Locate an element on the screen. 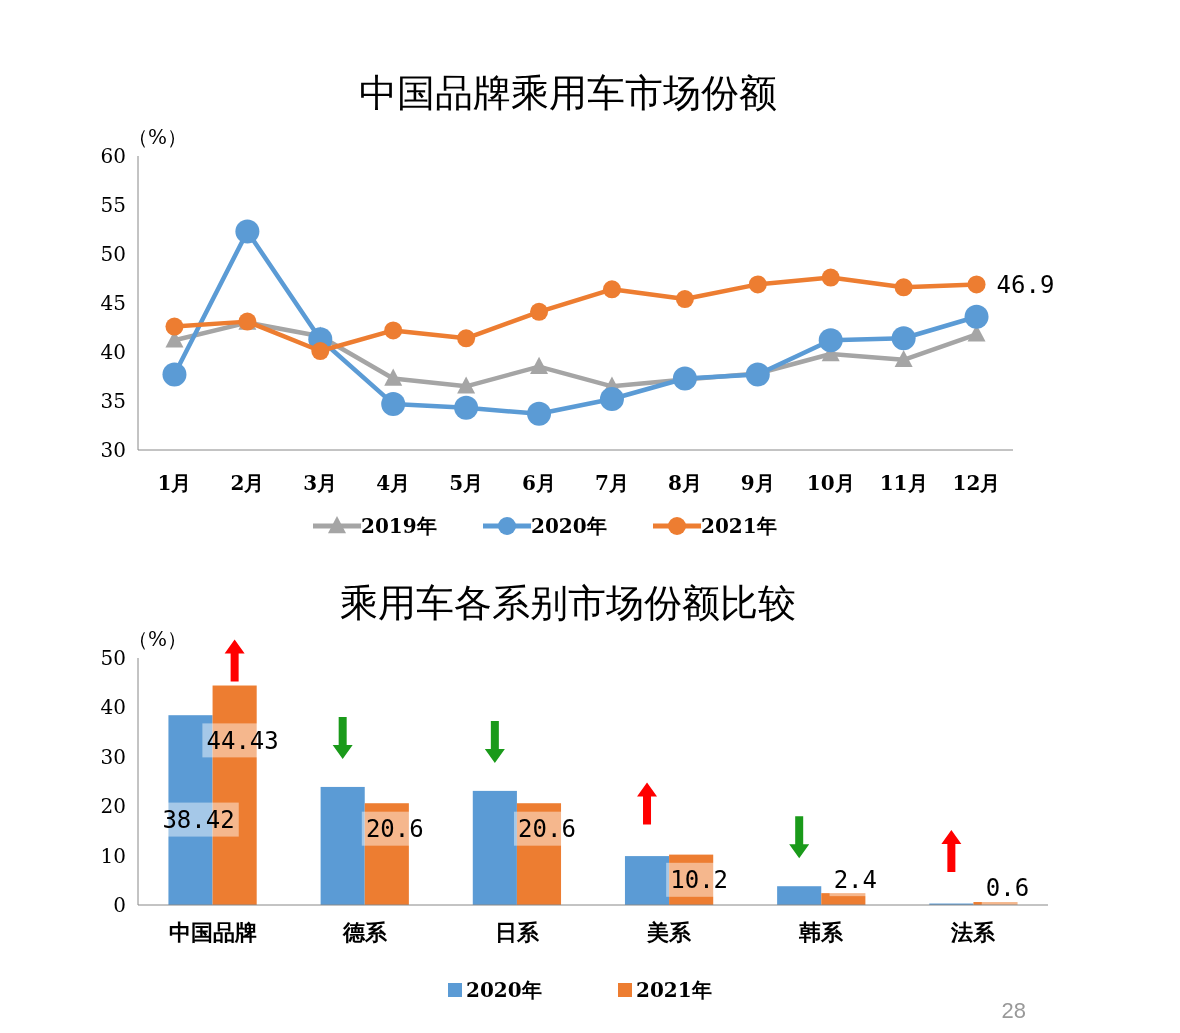  x-tick-label: 10月 is located at coordinates (830, 483).